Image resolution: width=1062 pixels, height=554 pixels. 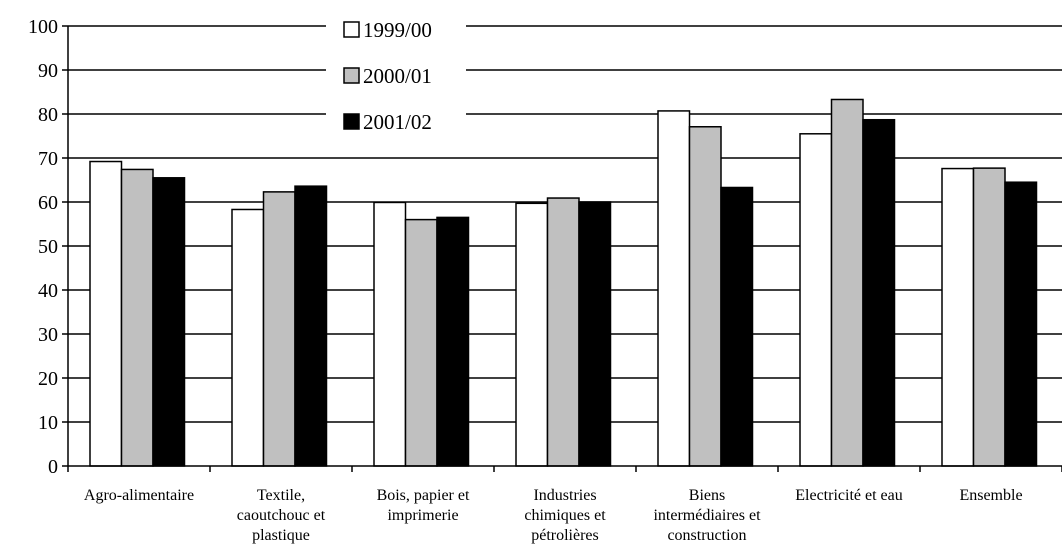 I want to click on x-category-label: Ensemble, so click(x=990, y=495).